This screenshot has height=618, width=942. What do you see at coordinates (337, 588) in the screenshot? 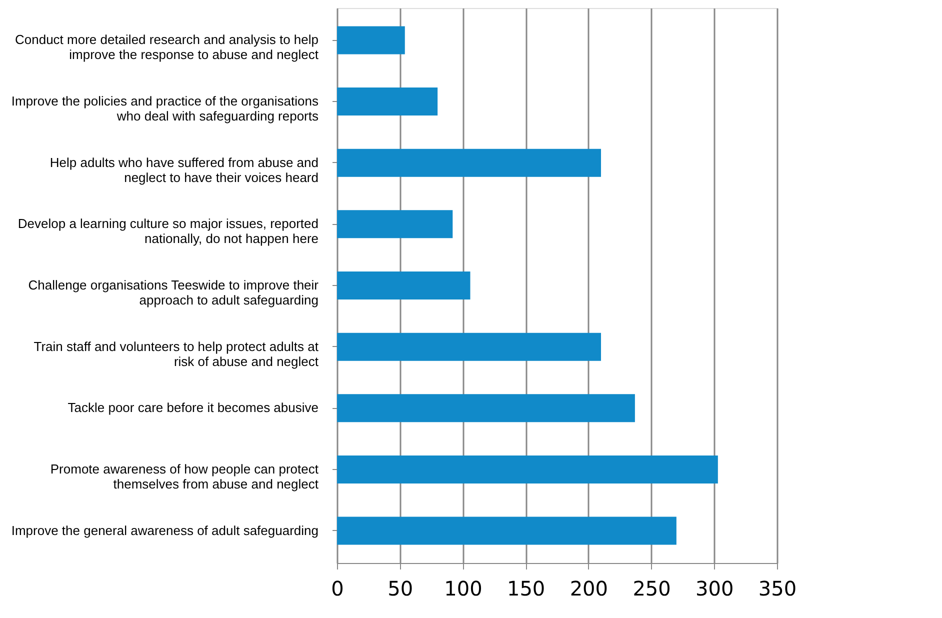
I see `x-tick-label: 0` at bounding box center [337, 588].